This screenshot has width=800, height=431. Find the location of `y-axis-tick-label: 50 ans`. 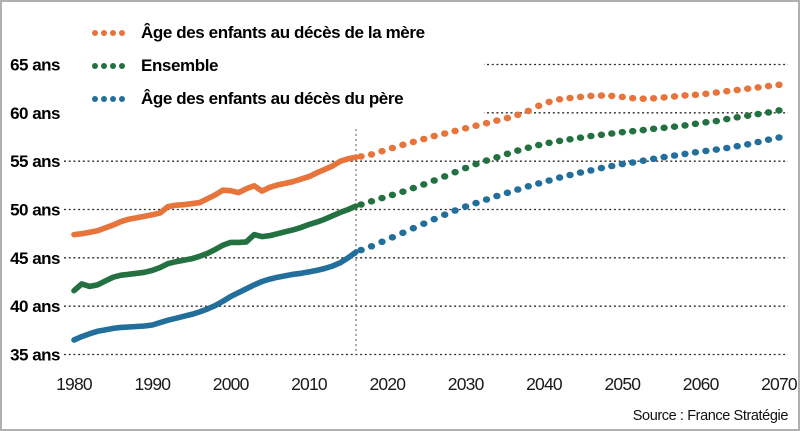

y-axis-tick-label: 50 ans is located at coordinates (35, 210).